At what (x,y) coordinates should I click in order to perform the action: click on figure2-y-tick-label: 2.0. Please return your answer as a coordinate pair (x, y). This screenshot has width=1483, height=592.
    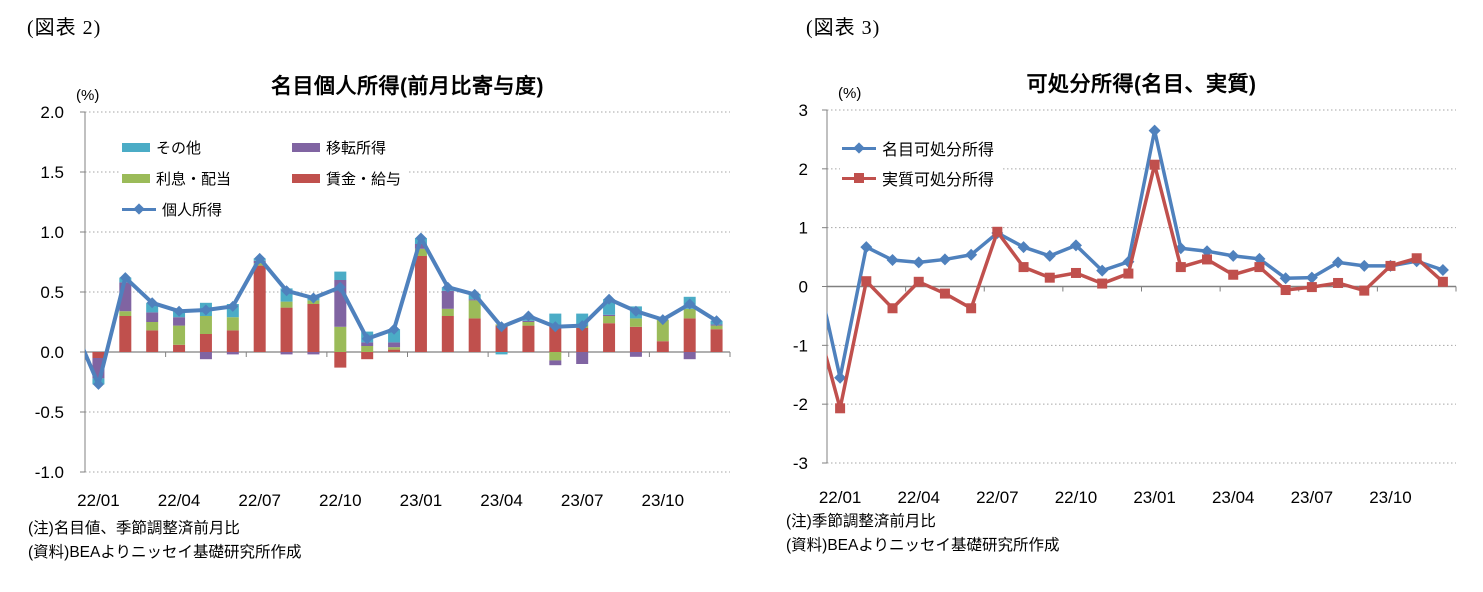
    Looking at the image, I should click on (52, 112).